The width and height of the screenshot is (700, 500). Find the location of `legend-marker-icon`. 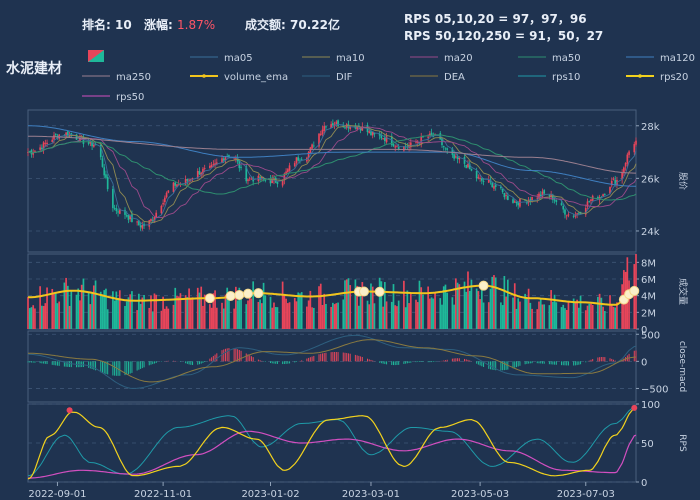

legend-marker-icon is located at coordinates (640, 76).